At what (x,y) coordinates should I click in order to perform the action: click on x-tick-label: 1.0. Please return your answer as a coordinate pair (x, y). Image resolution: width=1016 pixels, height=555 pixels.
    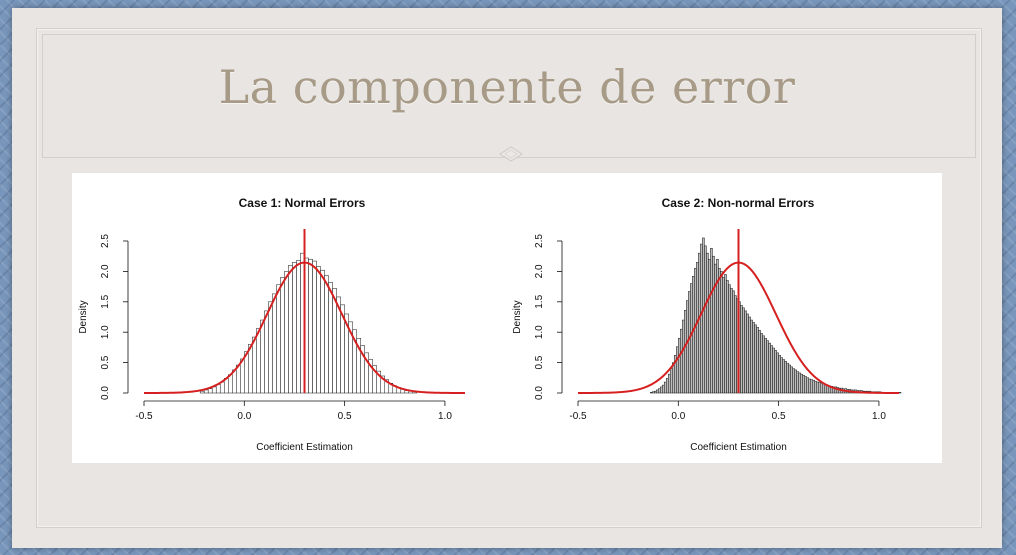
    Looking at the image, I should click on (445, 416).